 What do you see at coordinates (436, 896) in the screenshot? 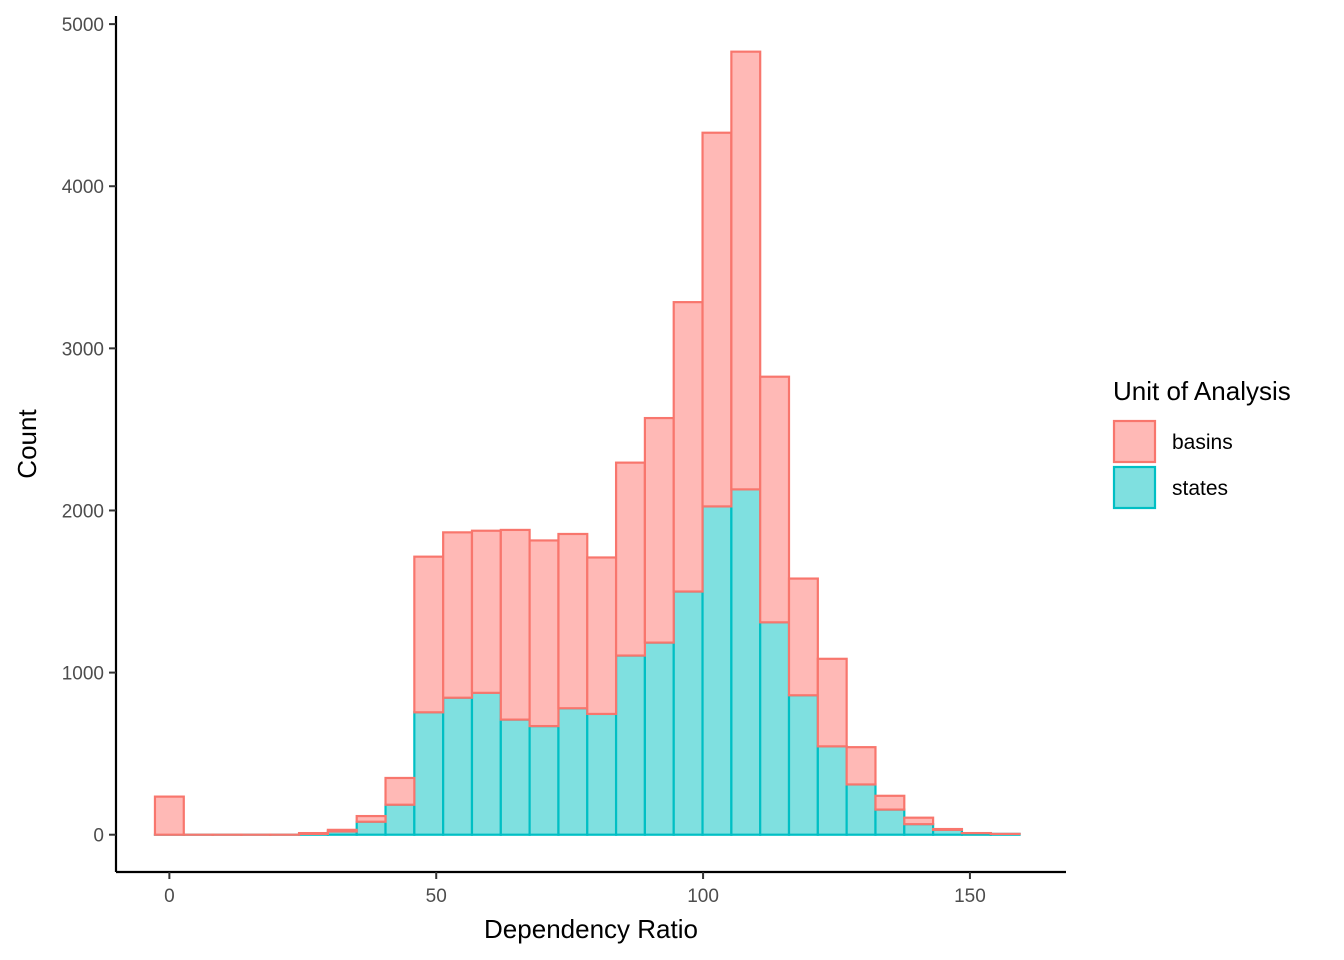
I see `x-tick-label-1: 50` at bounding box center [436, 896].